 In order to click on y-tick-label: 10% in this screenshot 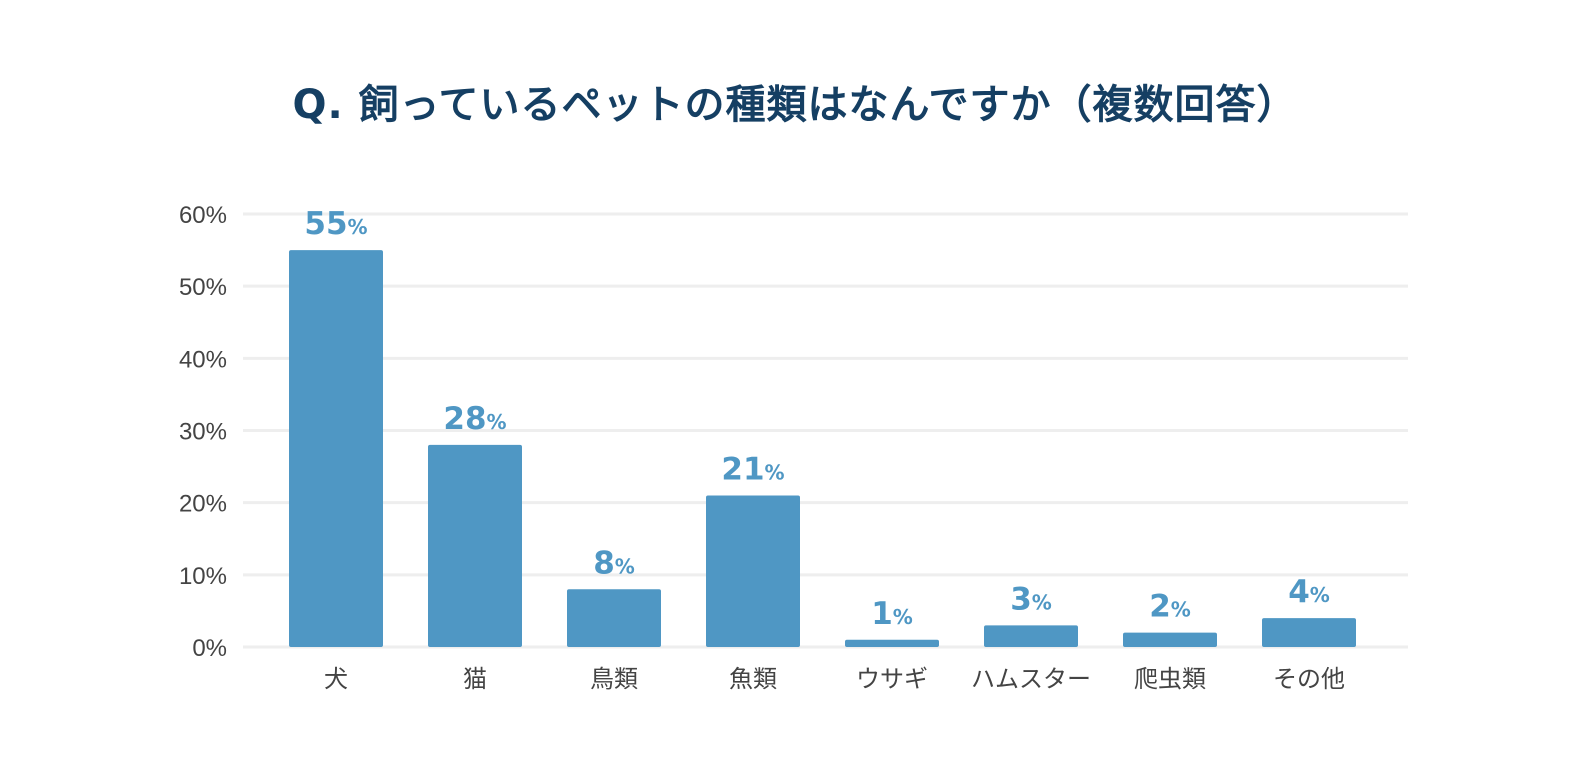, I will do `click(203, 576)`.